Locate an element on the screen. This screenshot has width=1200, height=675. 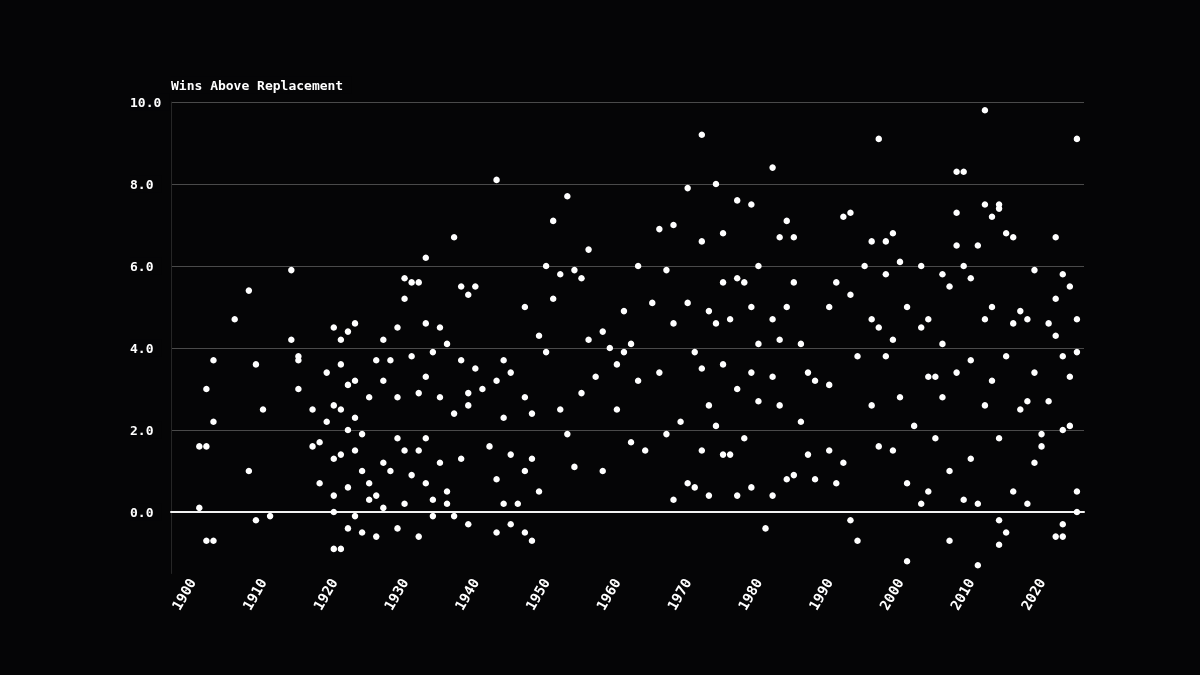
y-tick-label: 6.0 is located at coordinates (142, 266).